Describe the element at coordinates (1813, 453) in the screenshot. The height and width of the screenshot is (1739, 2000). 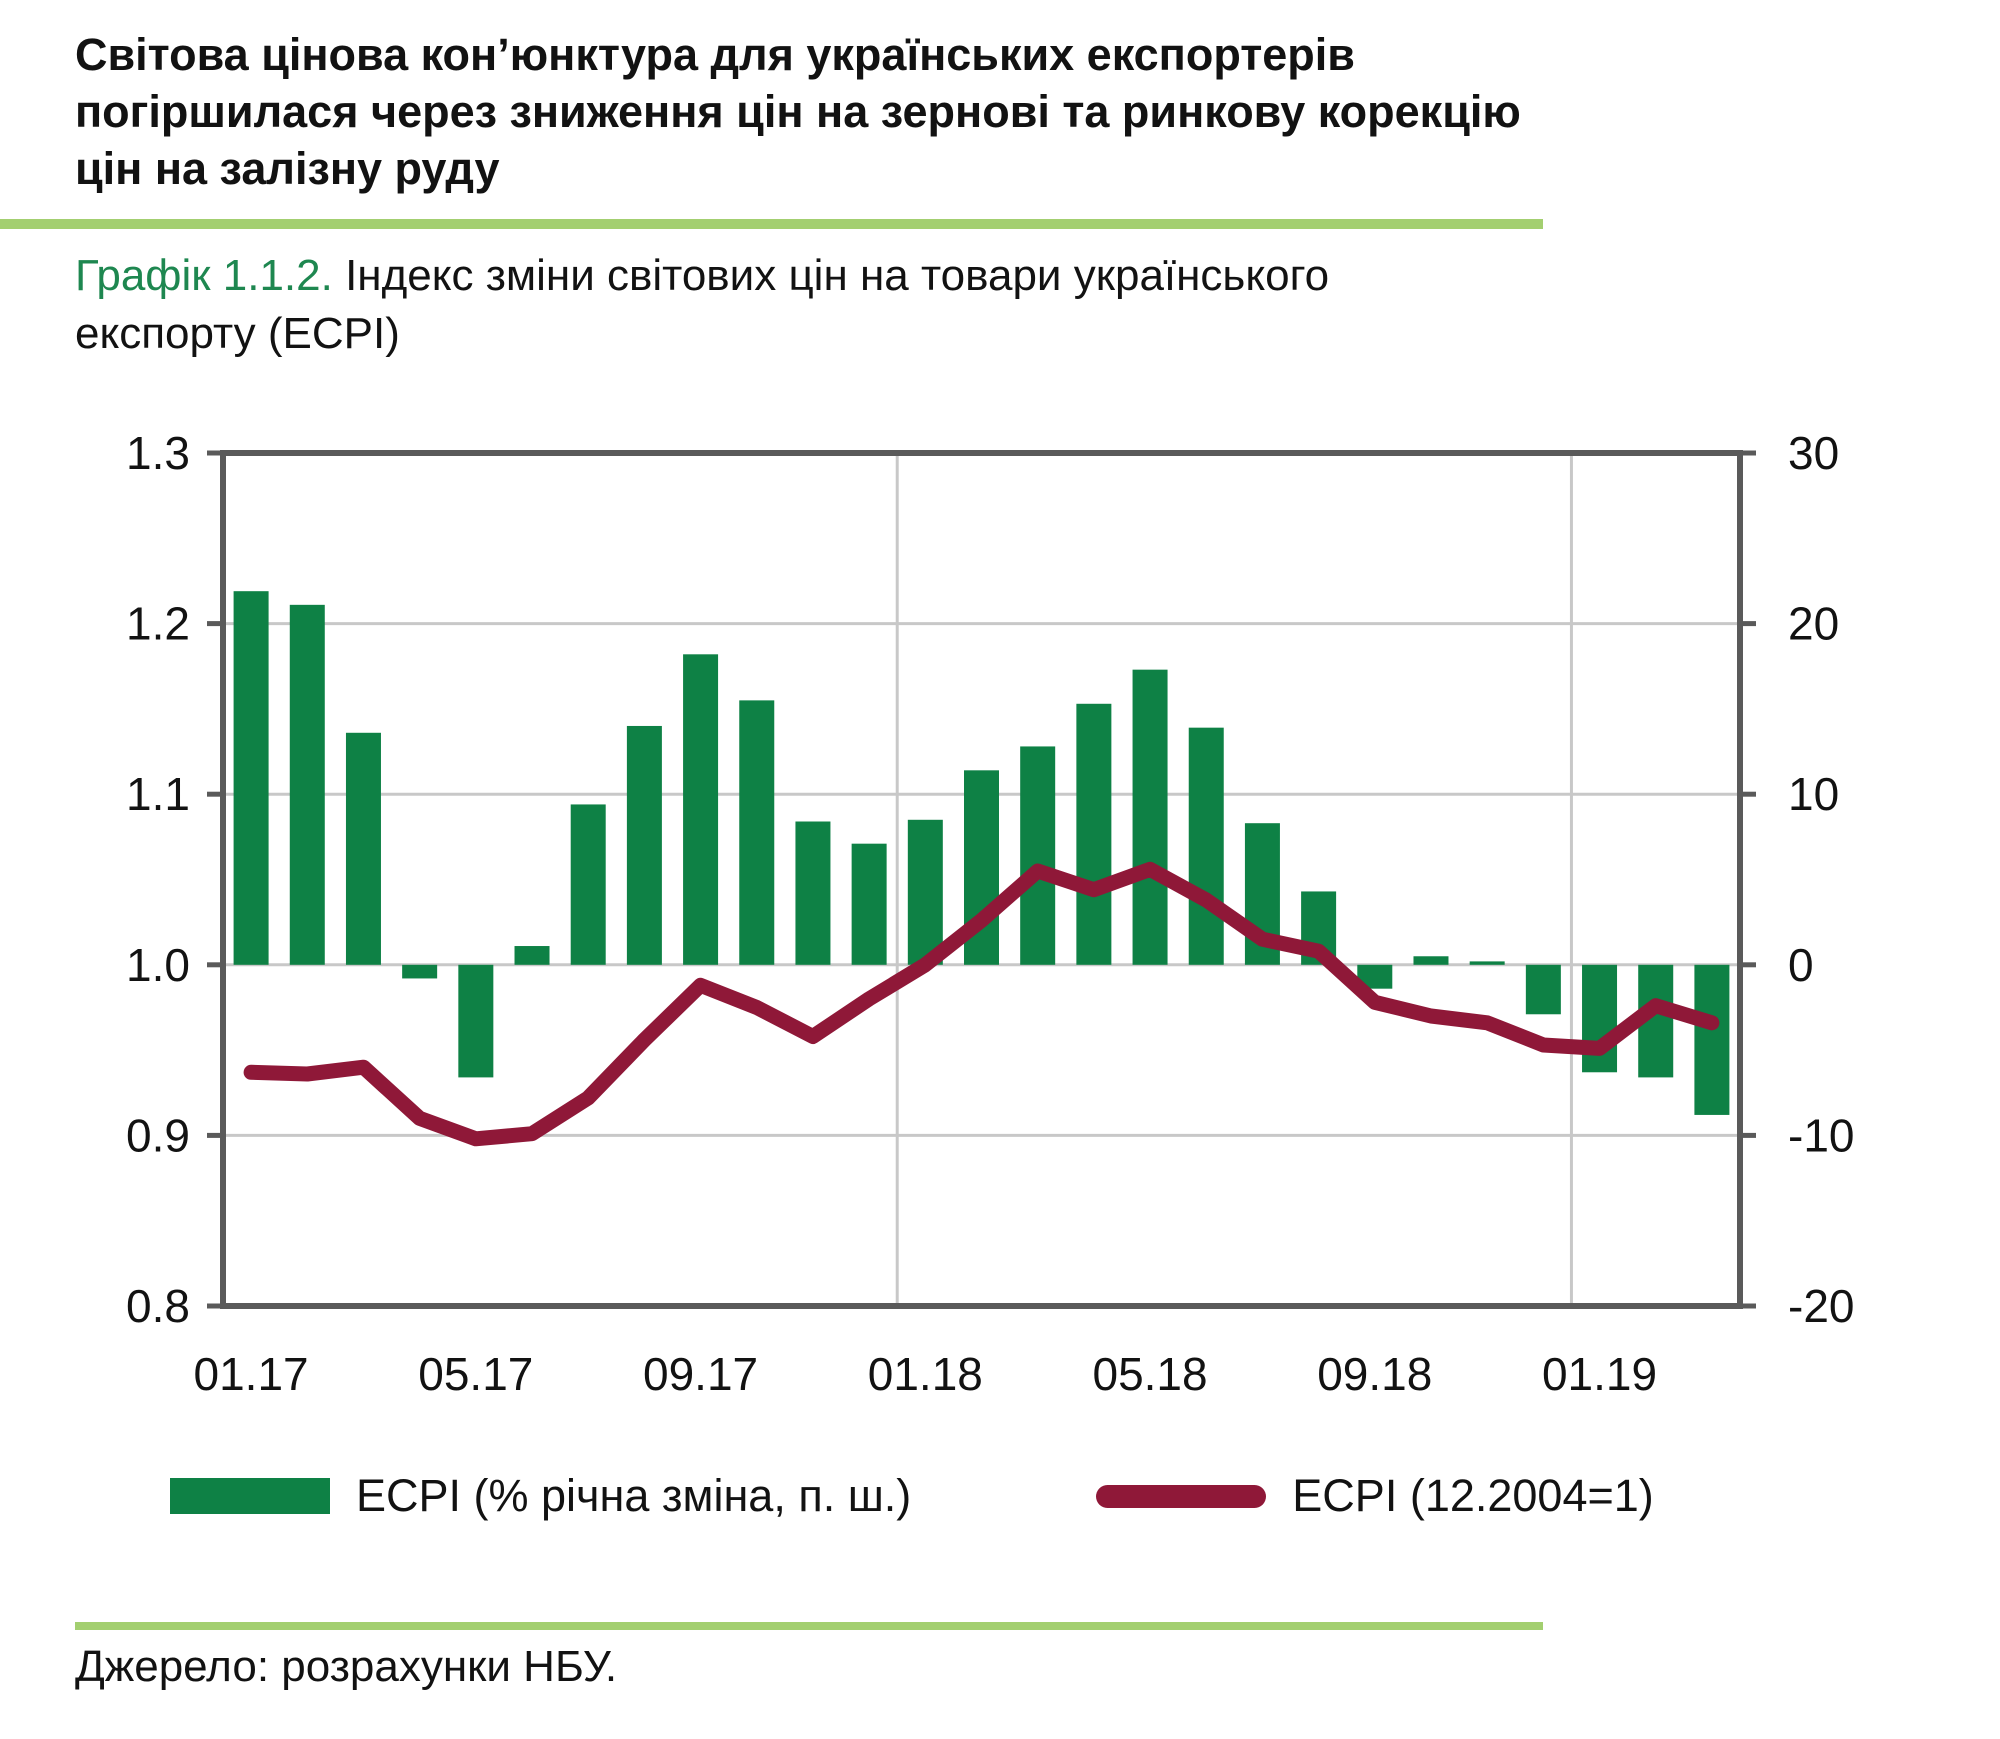
I see `y-right-label-30: 30` at that location.